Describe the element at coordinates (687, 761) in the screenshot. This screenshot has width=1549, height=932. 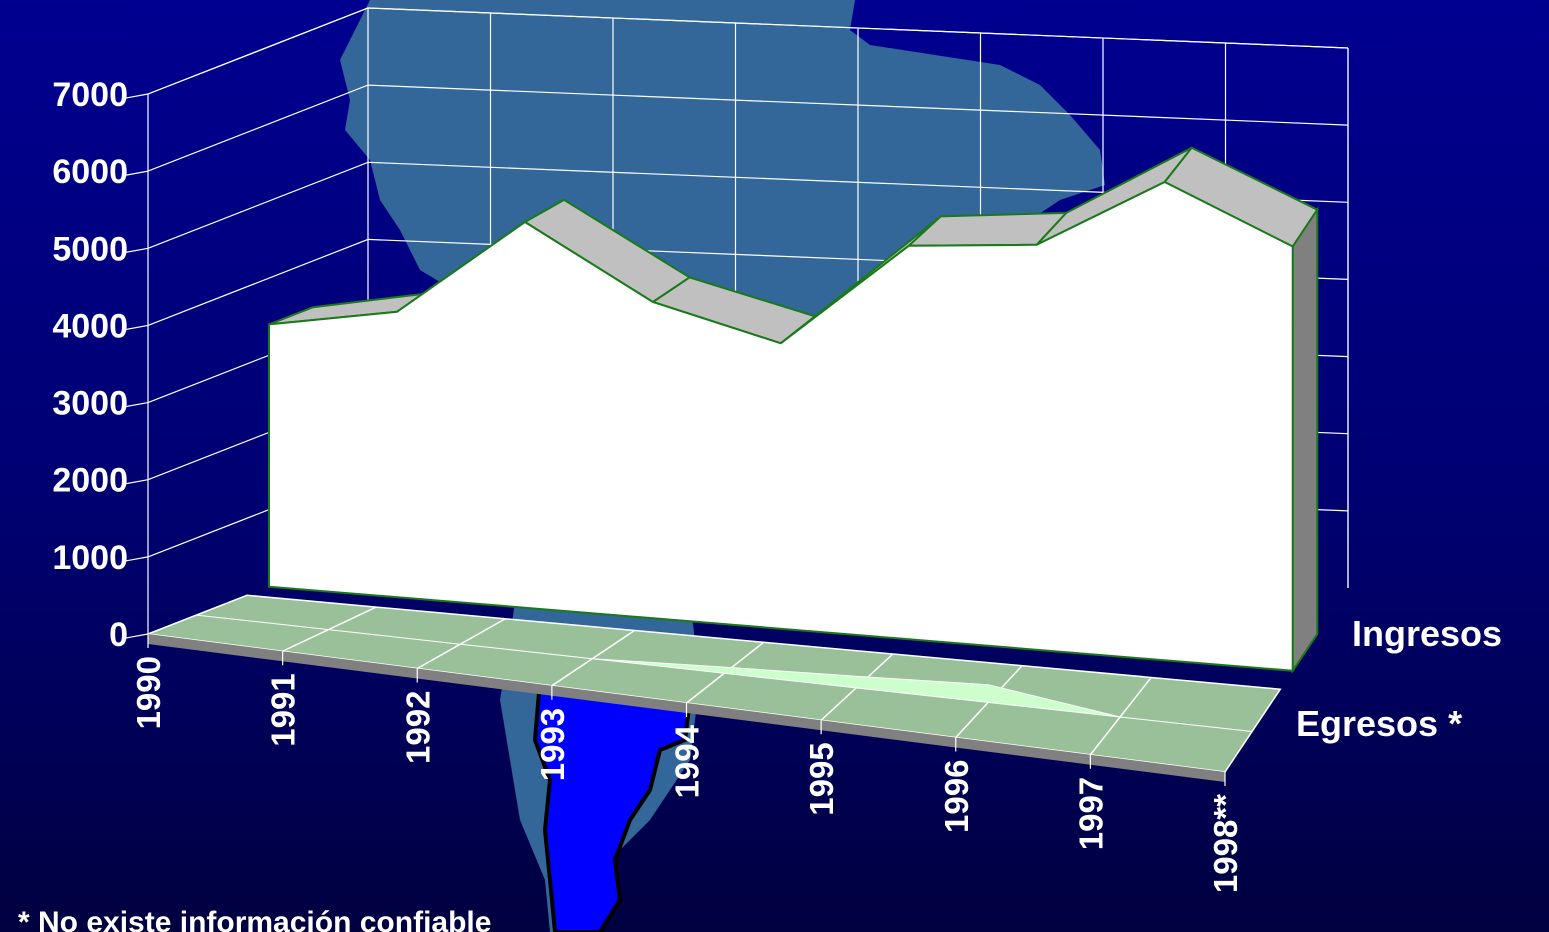
I see `x-tick-label: 1994` at that location.